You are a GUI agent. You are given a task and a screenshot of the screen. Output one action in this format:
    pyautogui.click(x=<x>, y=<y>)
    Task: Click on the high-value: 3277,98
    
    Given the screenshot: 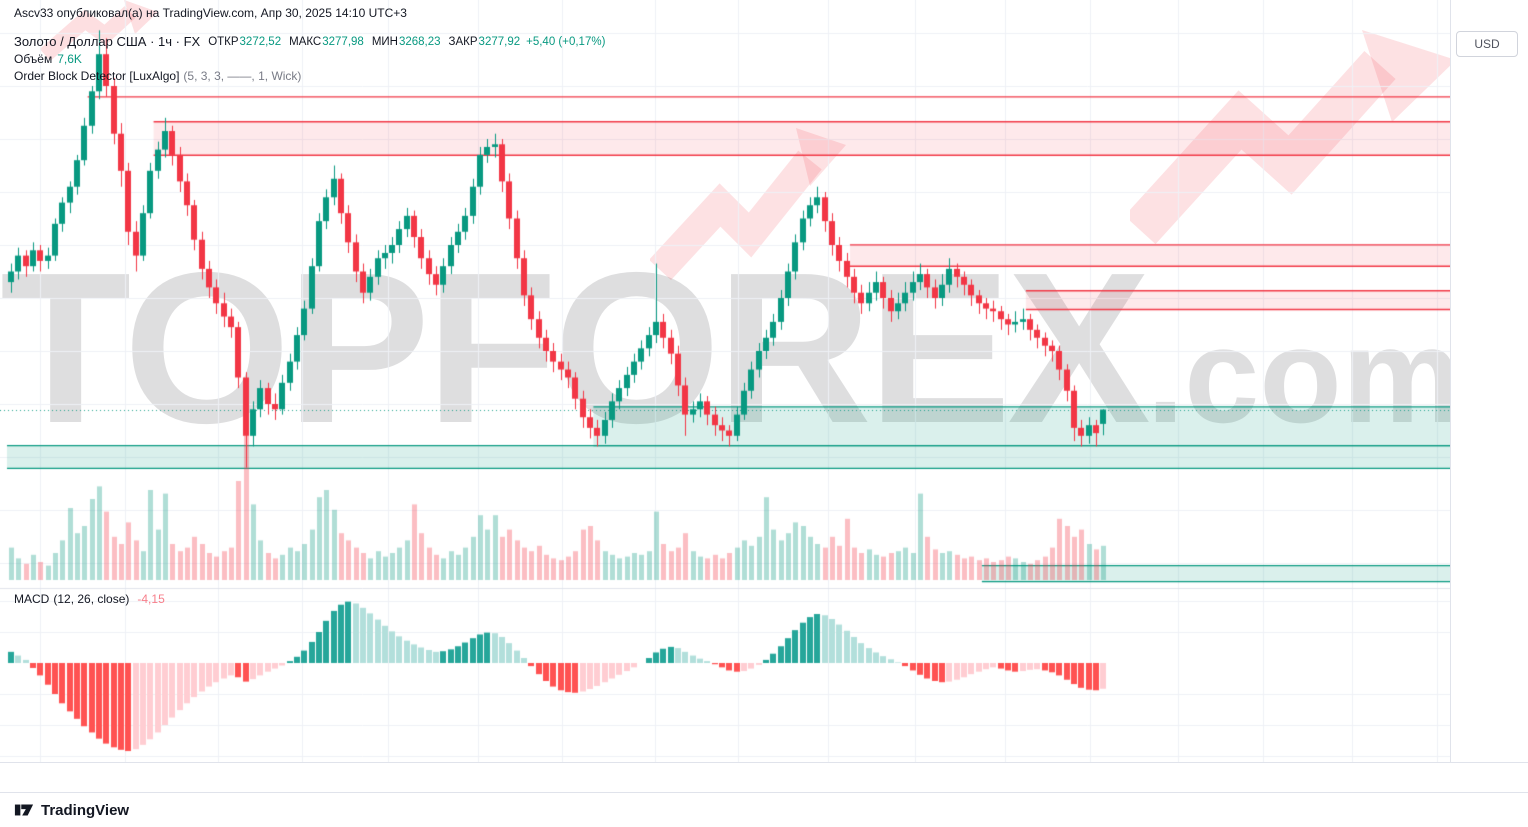 What is the action you would take?
    pyautogui.click(x=343, y=41)
    